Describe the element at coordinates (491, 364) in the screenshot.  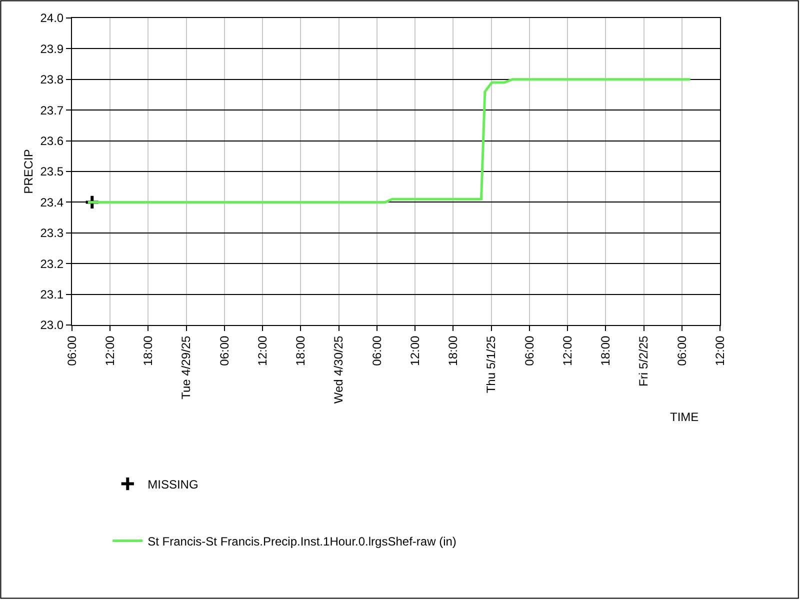
I see `x-tick-label: Thu 5/1/25` at that location.